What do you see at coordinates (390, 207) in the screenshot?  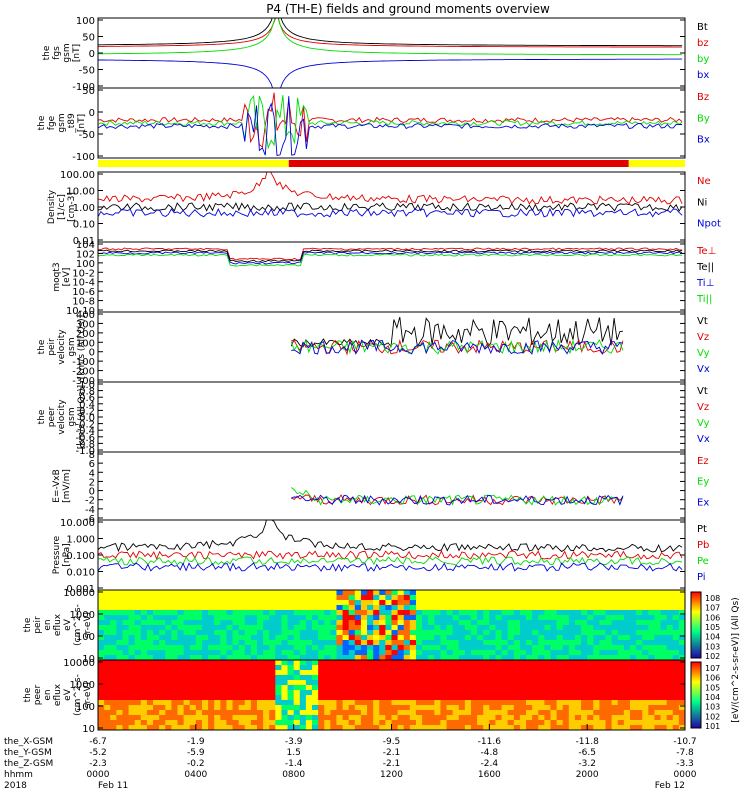 I see `series-Ni` at bounding box center [390, 207].